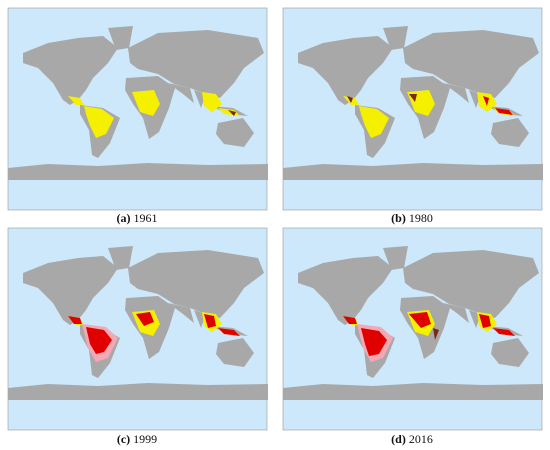  What do you see at coordinates (145, 439) in the screenshot?
I see `panel-year: 1999` at bounding box center [145, 439].